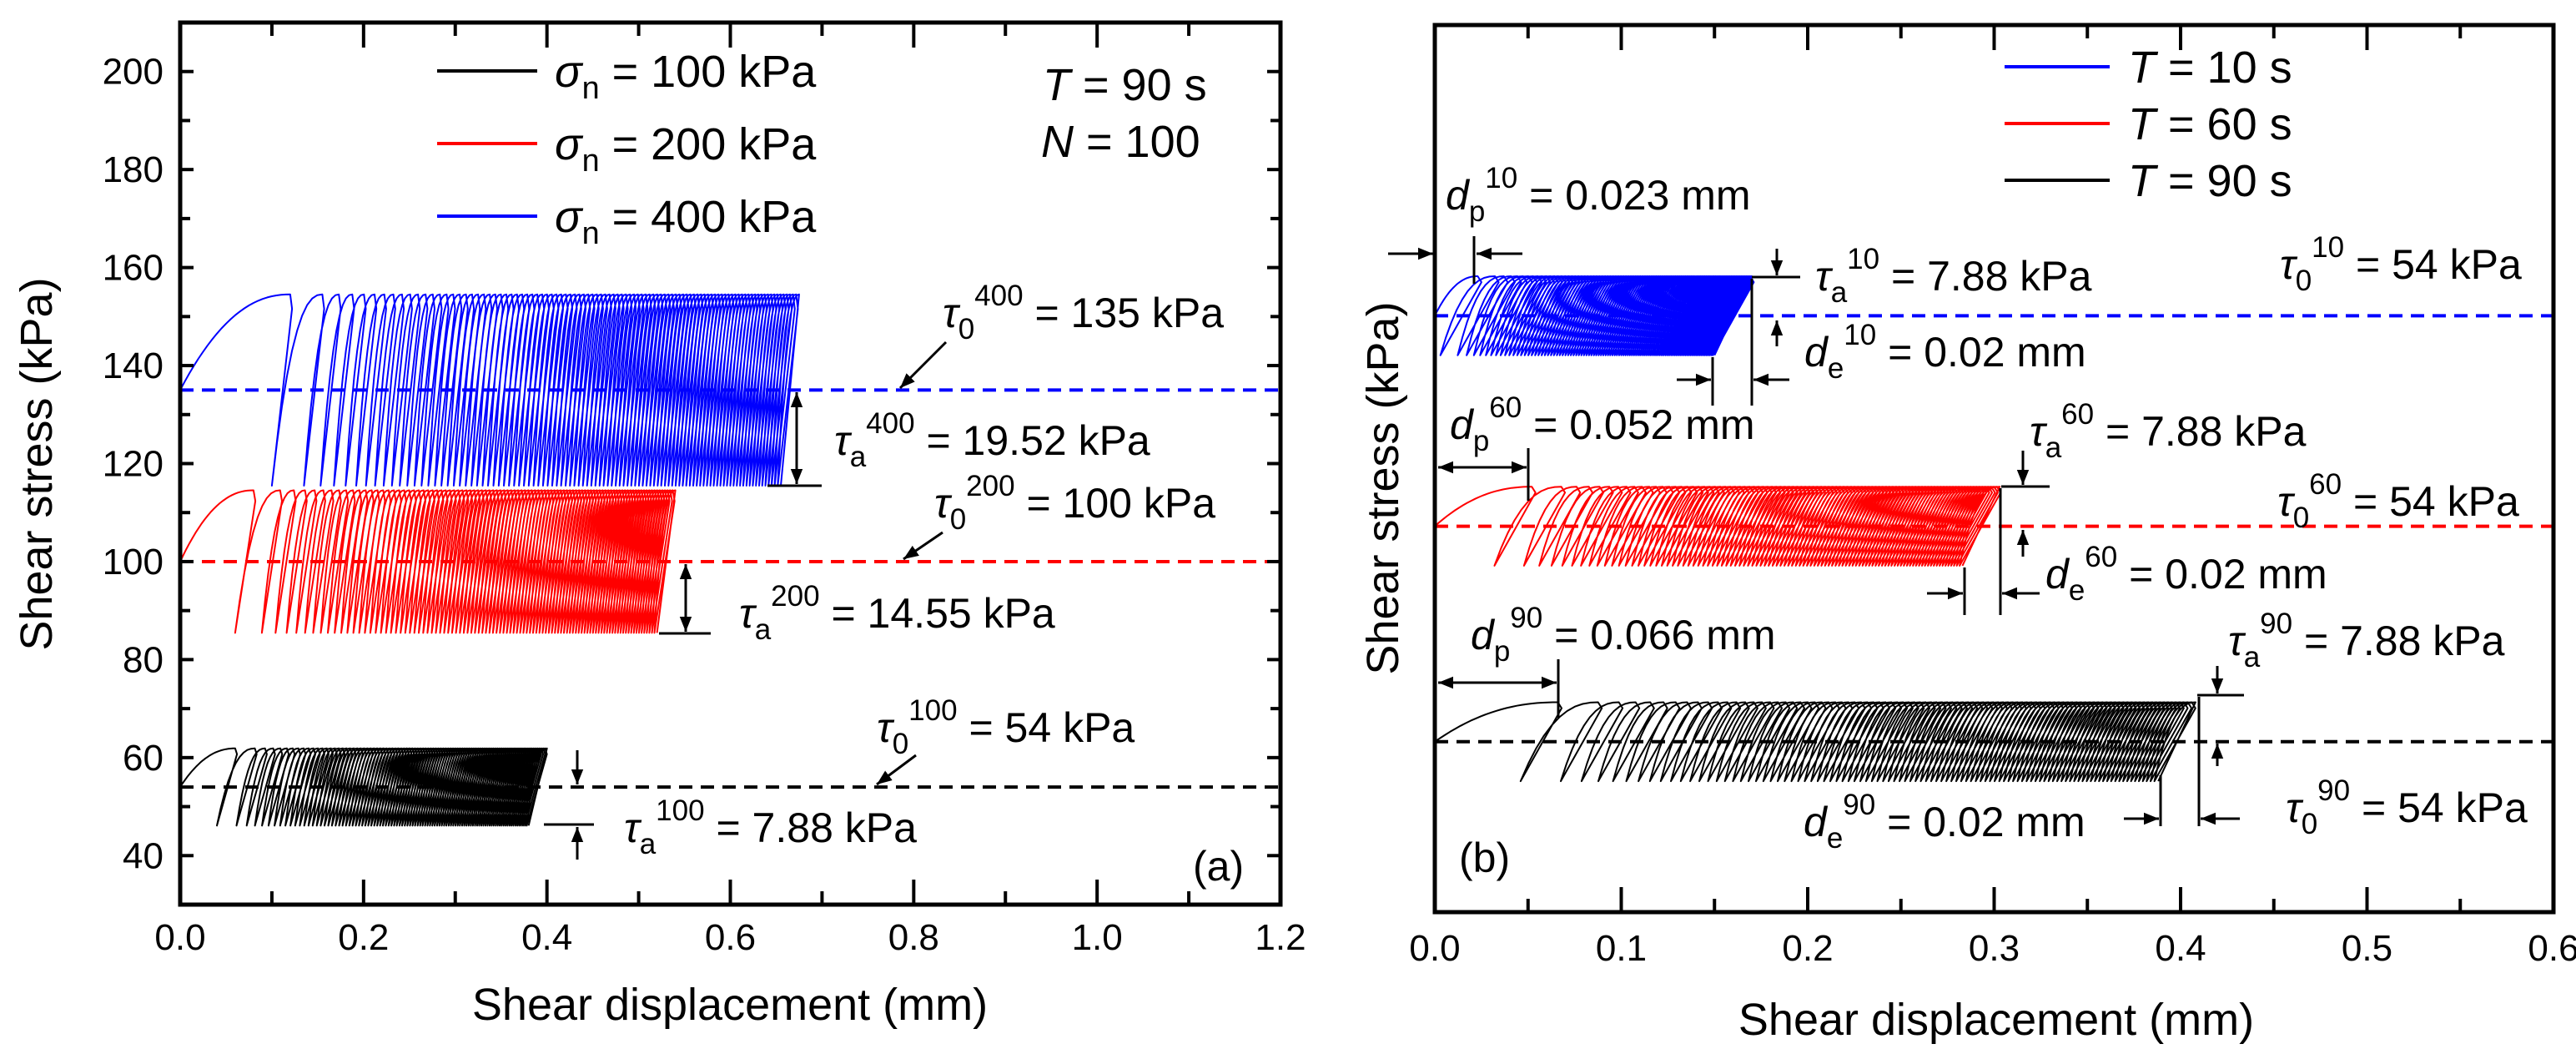 This screenshot has width=2576, height=1054. Describe the element at coordinates (1484, 858) in the screenshot. I see `panel-label: (b)` at that location.